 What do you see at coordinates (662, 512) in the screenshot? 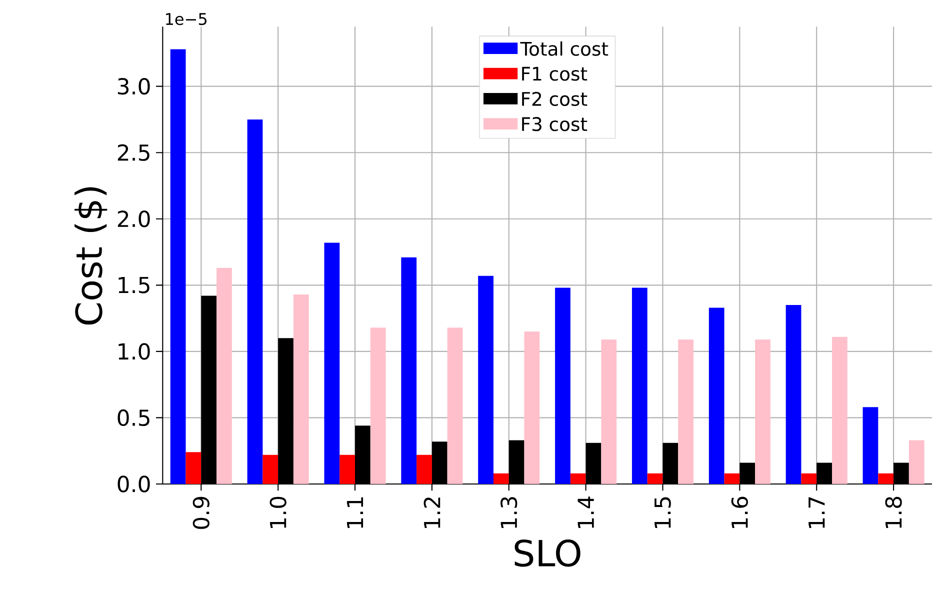
I see `x-tick-label: 1.5` at bounding box center [662, 512].